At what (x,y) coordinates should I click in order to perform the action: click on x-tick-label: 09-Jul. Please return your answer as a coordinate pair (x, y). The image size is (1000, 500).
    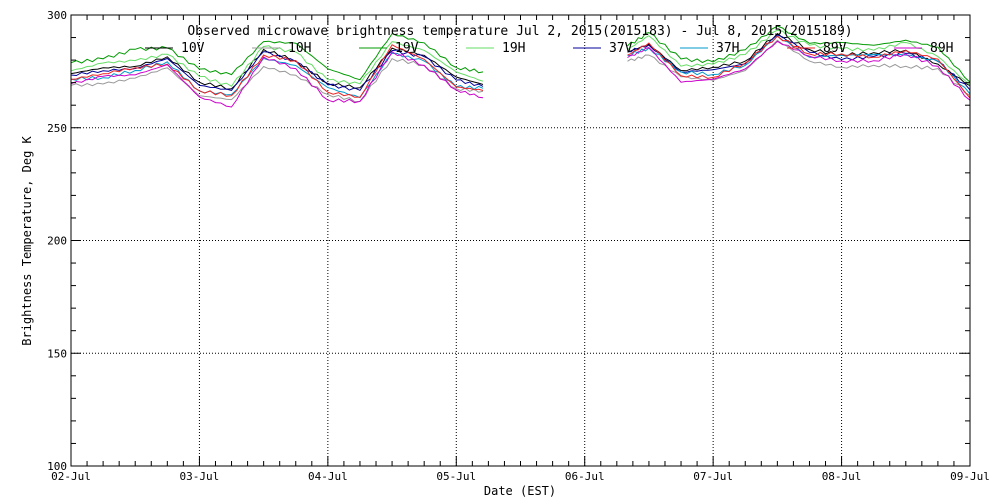
    Looking at the image, I should click on (970, 476).